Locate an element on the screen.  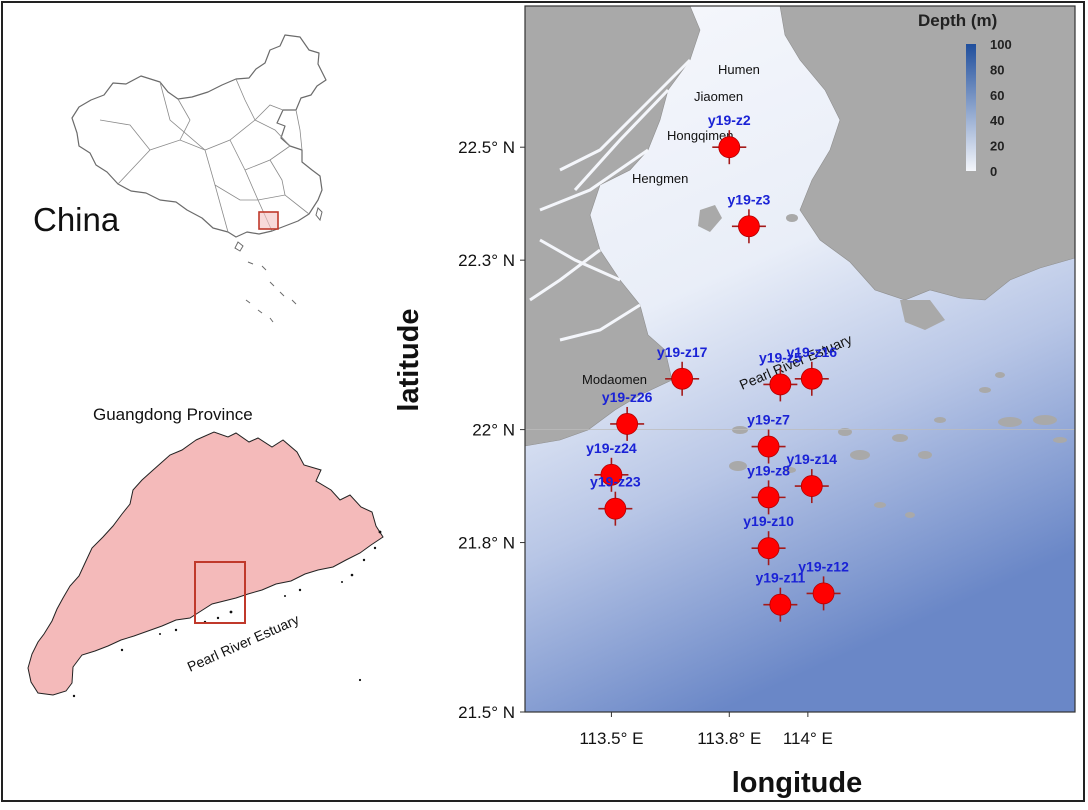
station-y19-z3: y19-z3 is located at coordinates (749, 217).